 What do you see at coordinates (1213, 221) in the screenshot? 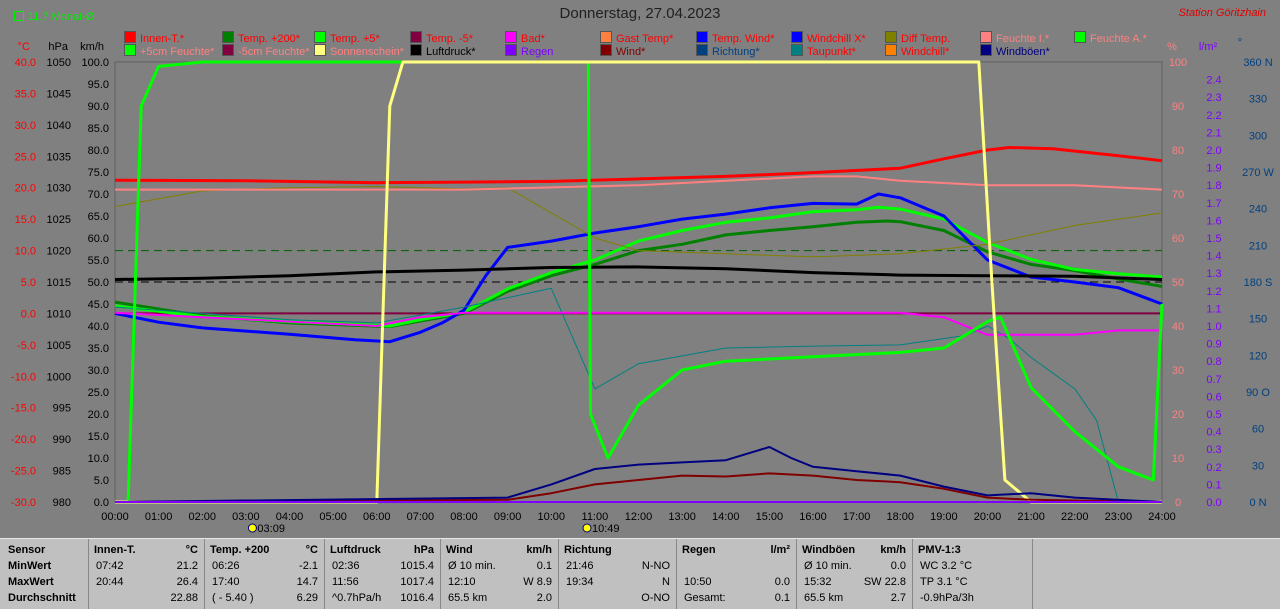
I see `tick-rain: 1.6` at bounding box center [1213, 221].